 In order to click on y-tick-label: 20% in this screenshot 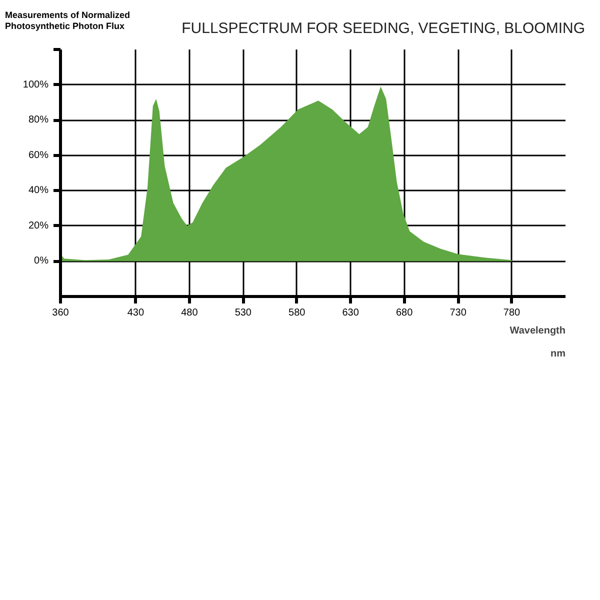, I will do `click(38, 226)`.